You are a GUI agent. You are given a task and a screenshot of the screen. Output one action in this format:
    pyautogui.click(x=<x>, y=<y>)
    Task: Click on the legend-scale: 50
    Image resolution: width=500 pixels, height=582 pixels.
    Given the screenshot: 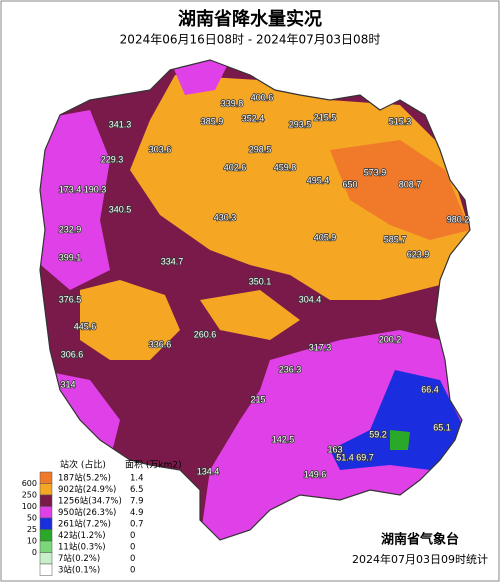 What is the action you would take?
    pyautogui.click(x=32, y=518)
    